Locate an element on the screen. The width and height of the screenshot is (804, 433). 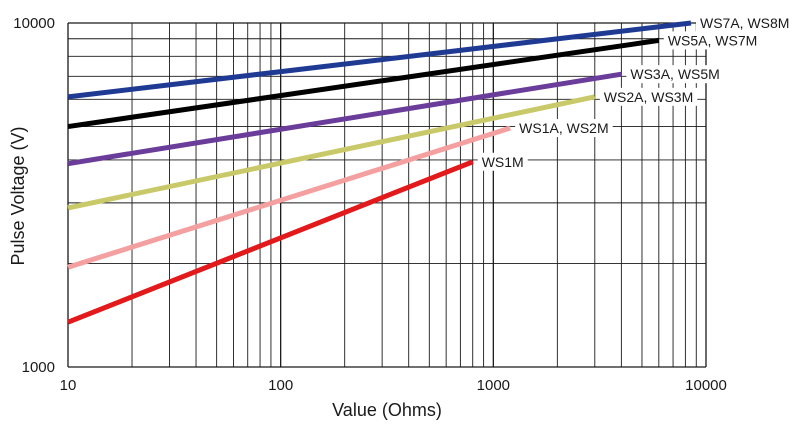
series-label-group-3: WS3A, WS5M is located at coordinates (675, 74).